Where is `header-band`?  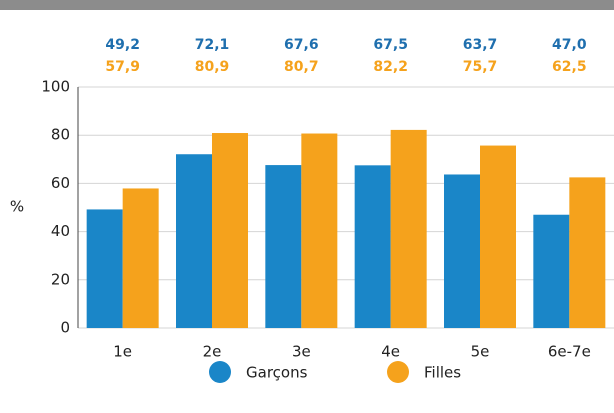
header-band is located at coordinates (307, 5).